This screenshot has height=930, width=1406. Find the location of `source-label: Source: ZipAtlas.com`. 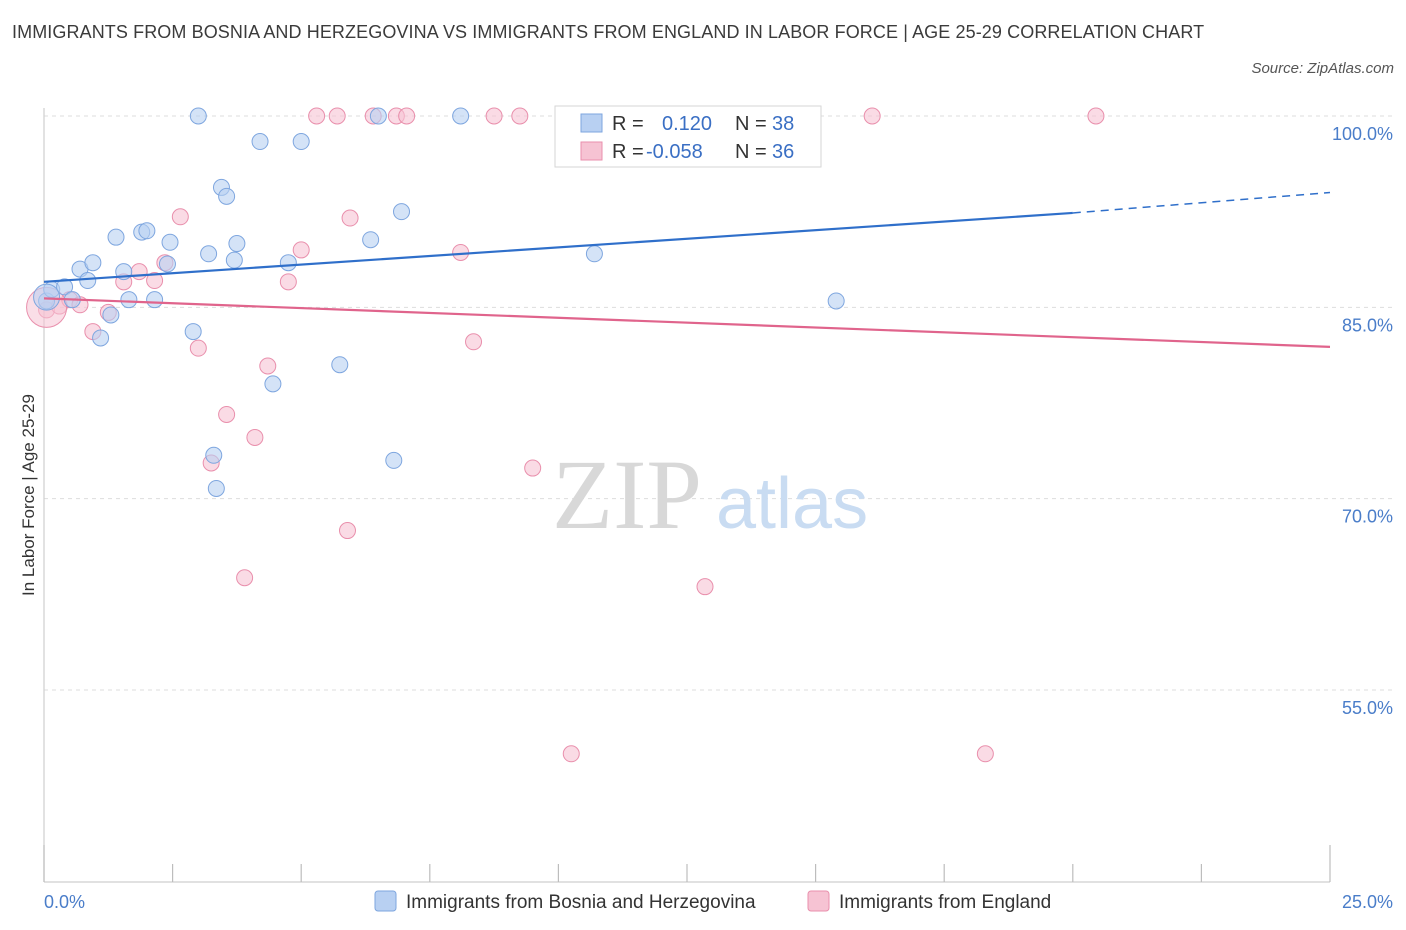

source-label: Source: ZipAtlas.com is located at coordinates (1322, 68).